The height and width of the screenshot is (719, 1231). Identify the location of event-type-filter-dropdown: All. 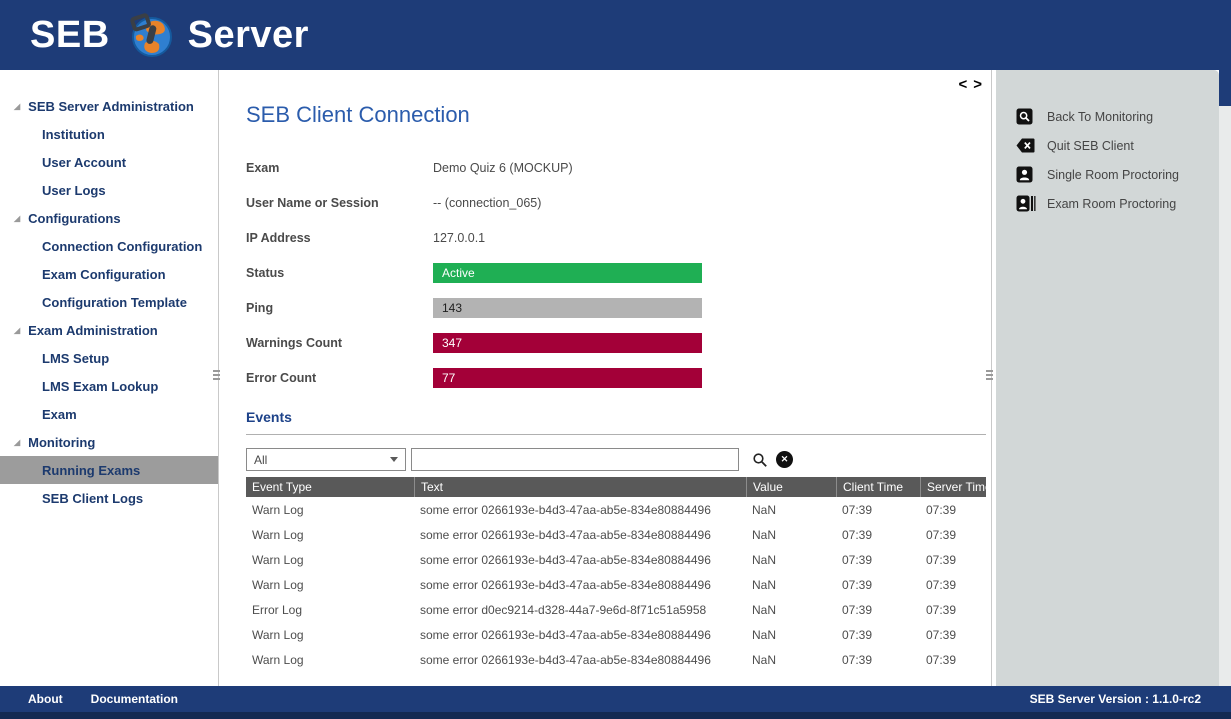
(326, 459).